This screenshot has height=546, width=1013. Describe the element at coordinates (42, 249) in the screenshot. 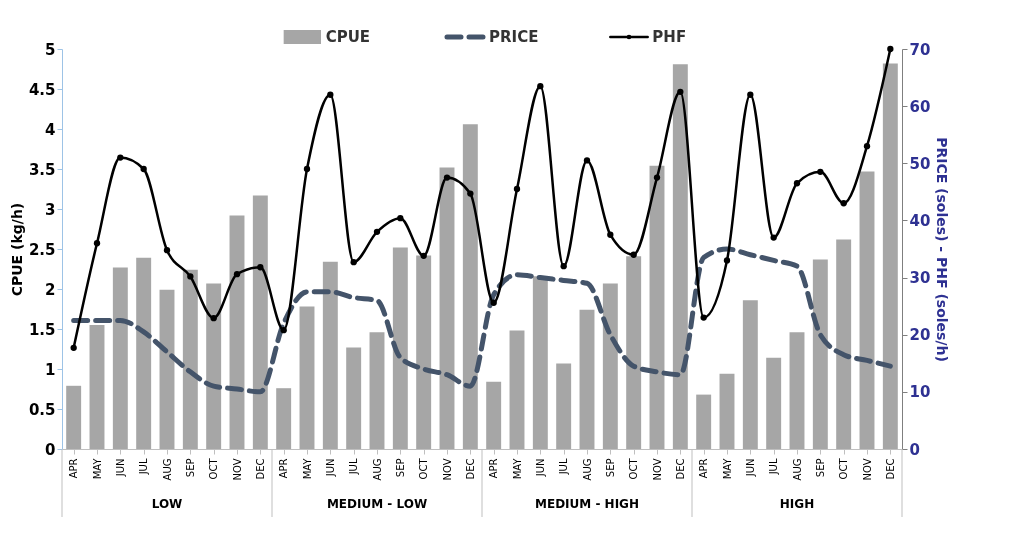

I see `y-tick-label: 2.5` at that location.